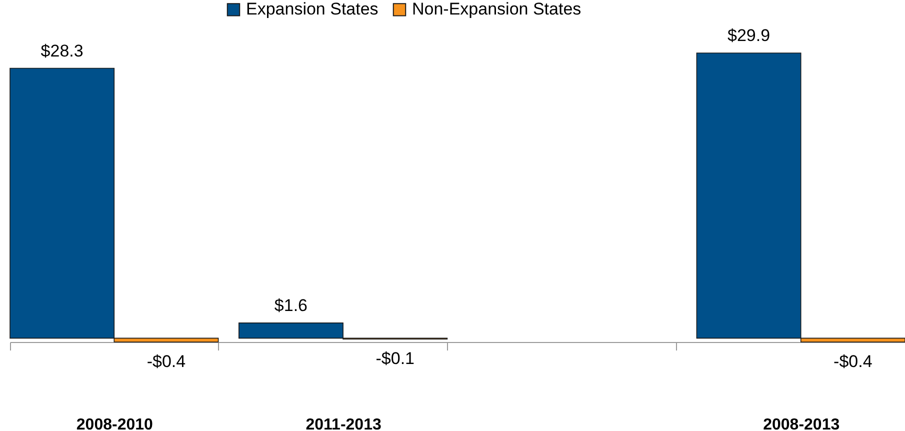 This screenshot has height=431, width=905. What do you see at coordinates (395, 358) in the screenshot?
I see `data-label: -$0.1` at bounding box center [395, 358].